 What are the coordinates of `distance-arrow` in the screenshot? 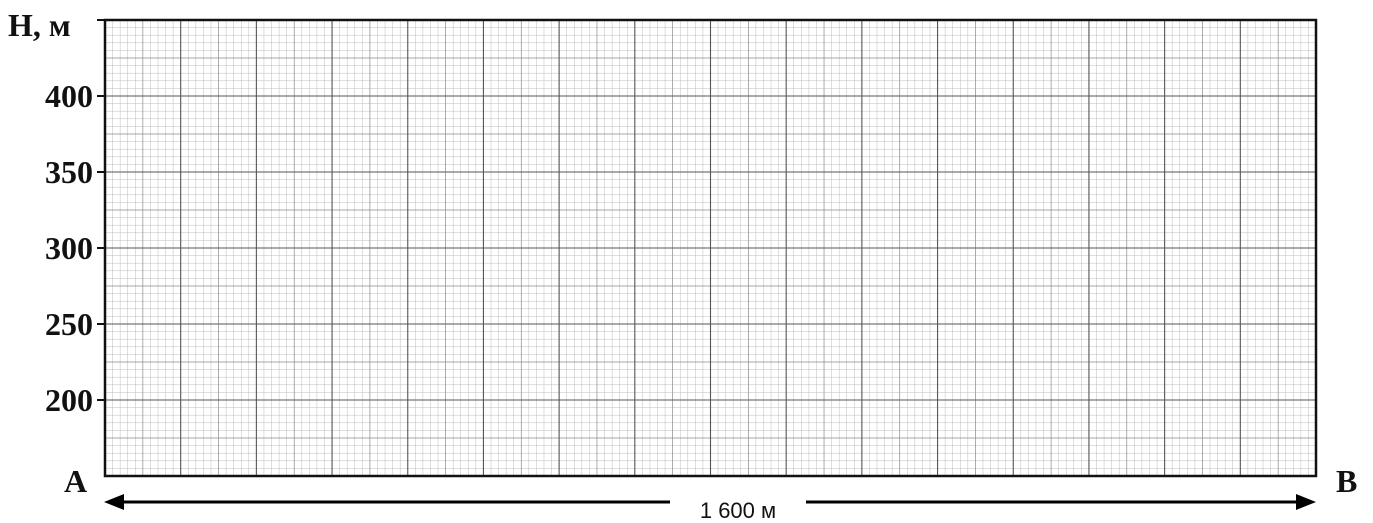 It's located at (710, 502).